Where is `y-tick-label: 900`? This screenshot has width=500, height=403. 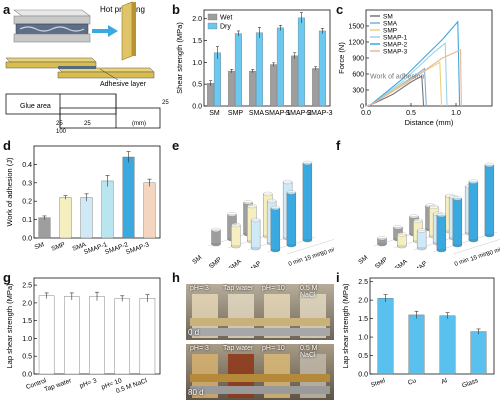
y-tick-label: 900 is located at coordinates (358, 59).